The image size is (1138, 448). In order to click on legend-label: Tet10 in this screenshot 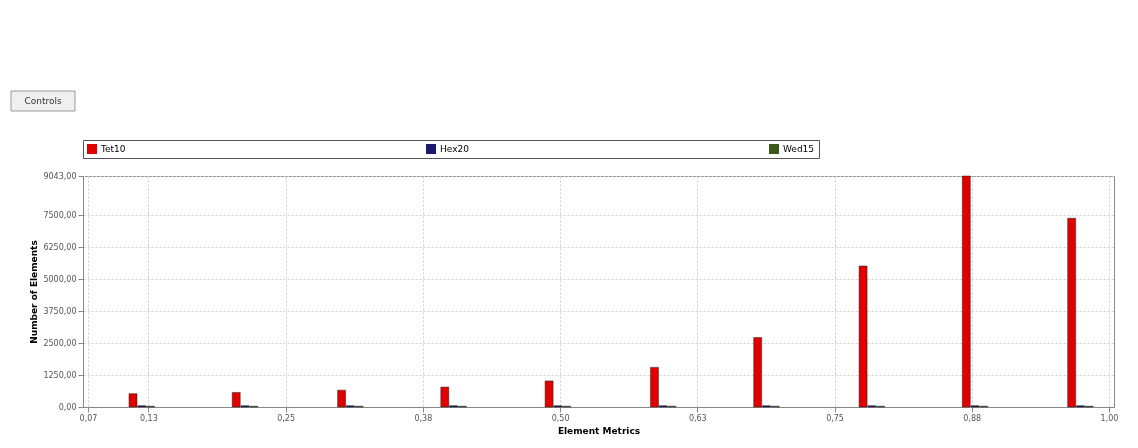, I will do `click(113, 149)`.